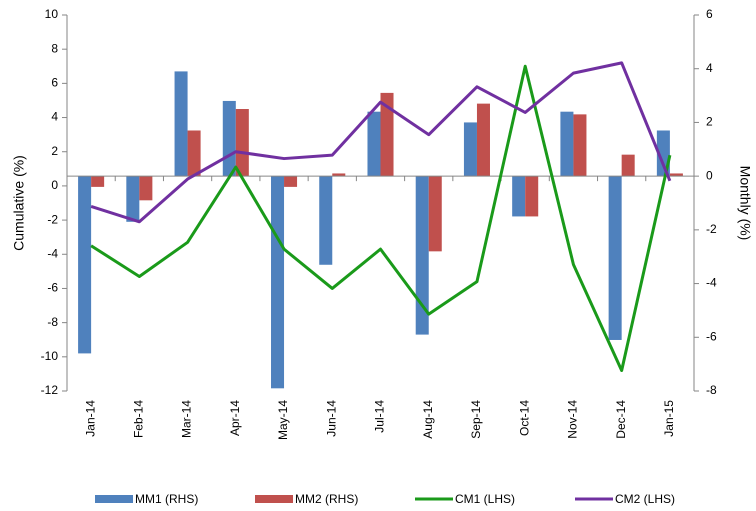 This screenshot has width=756, height=511. What do you see at coordinates (187, 419) in the screenshot?
I see `x-tick-label: Mar-14` at bounding box center [187, 419].